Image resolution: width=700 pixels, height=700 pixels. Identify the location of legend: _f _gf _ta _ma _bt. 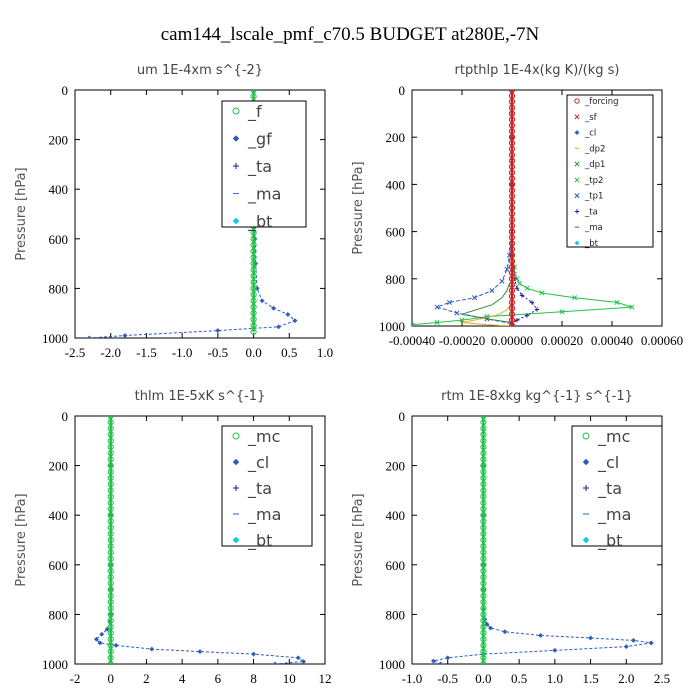
(264, 166).